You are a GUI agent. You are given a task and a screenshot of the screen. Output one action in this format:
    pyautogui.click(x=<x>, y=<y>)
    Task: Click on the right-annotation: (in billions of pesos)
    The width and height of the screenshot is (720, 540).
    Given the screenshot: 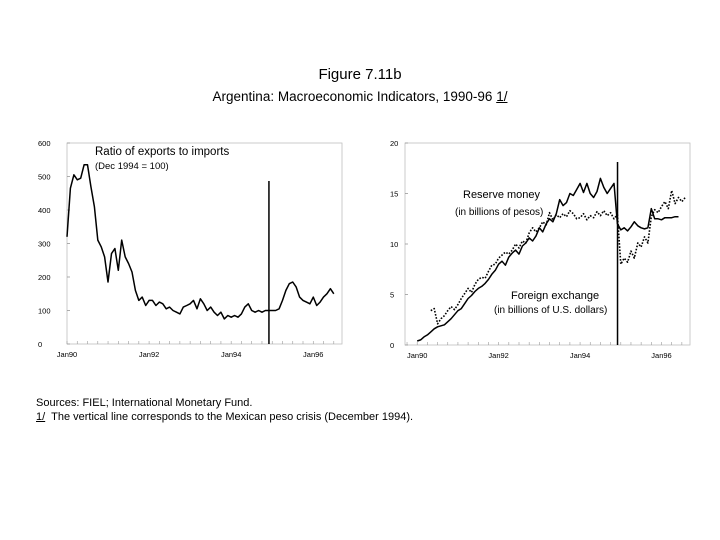 What is the action you would take?
    pyautogui.click(x=499, y=212)
    